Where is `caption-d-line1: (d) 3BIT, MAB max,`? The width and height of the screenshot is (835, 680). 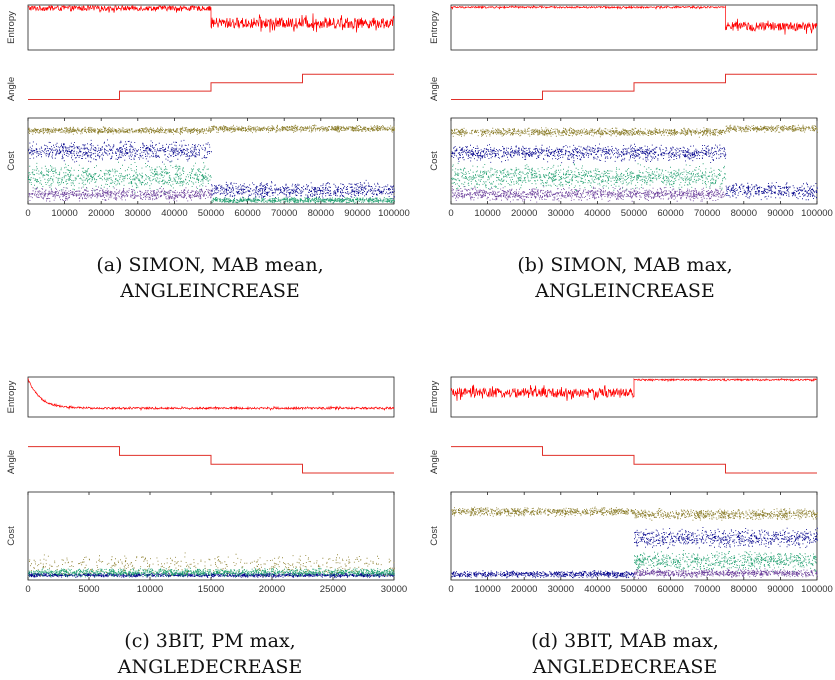
caption-d-line1: (d) 3BIT, MAB max, is located at coordinates (625, 641).